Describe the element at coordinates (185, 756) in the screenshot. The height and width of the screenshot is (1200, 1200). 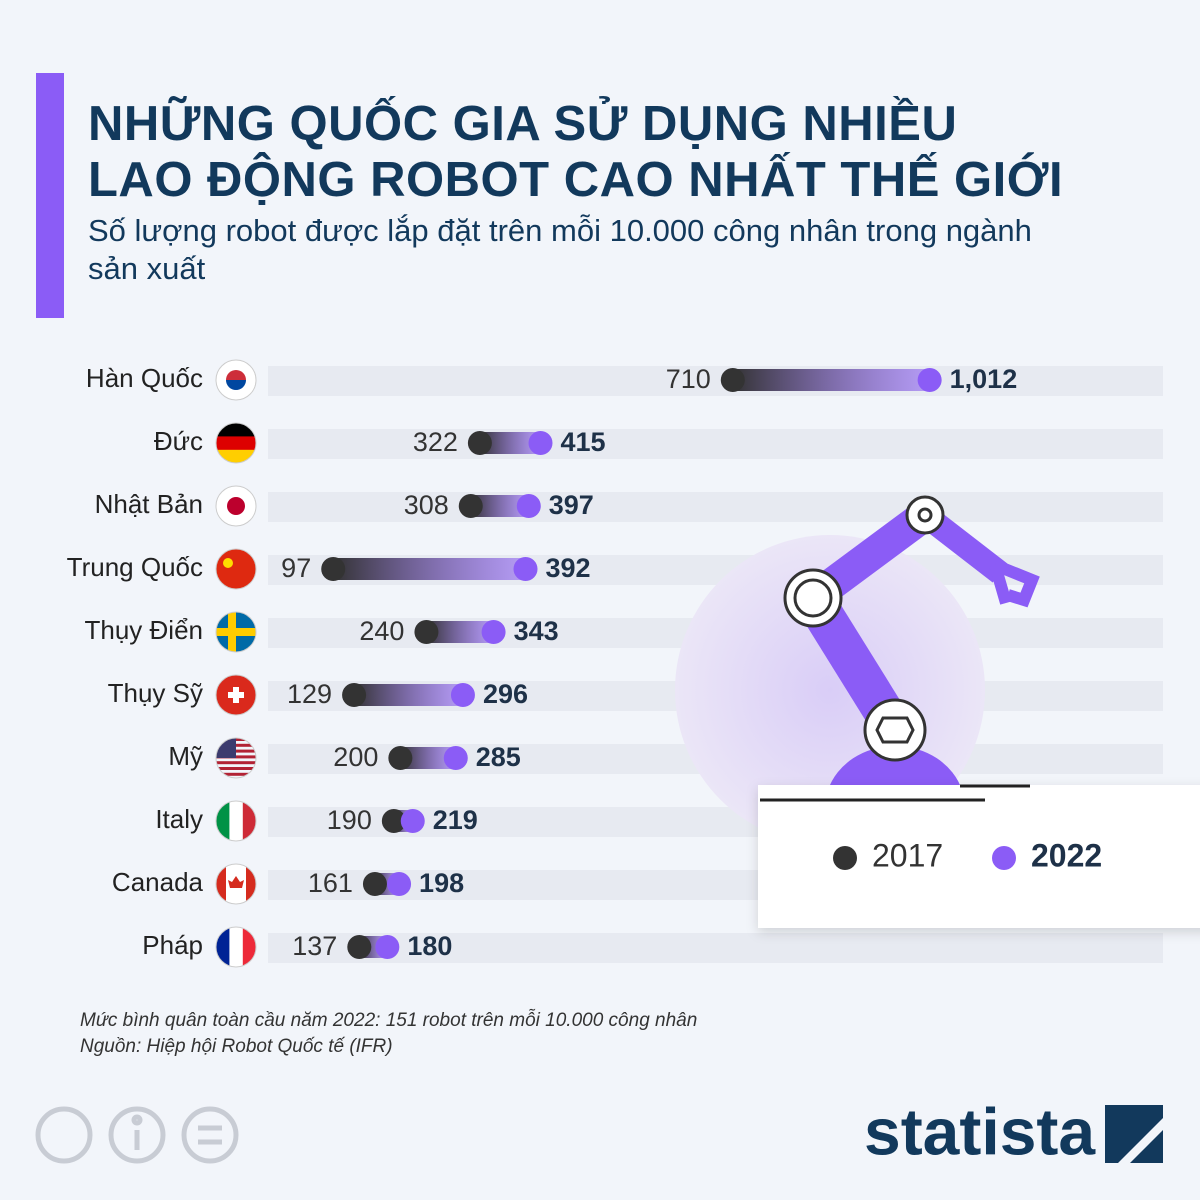
I see `category-label: Mỹ` at that location.